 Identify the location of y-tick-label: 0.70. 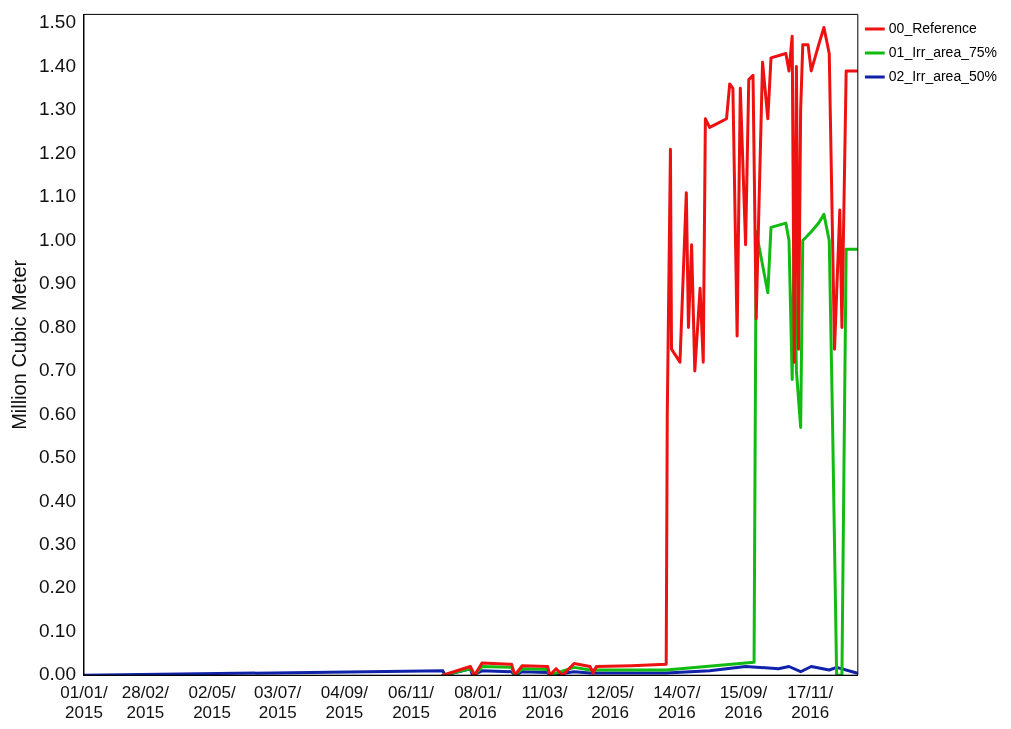
(57, 370).